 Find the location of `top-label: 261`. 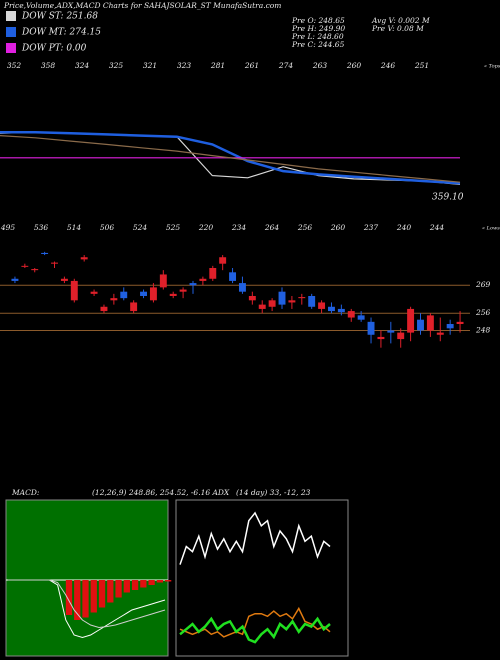

top-label: 261 is located at coordinates (251, 65).